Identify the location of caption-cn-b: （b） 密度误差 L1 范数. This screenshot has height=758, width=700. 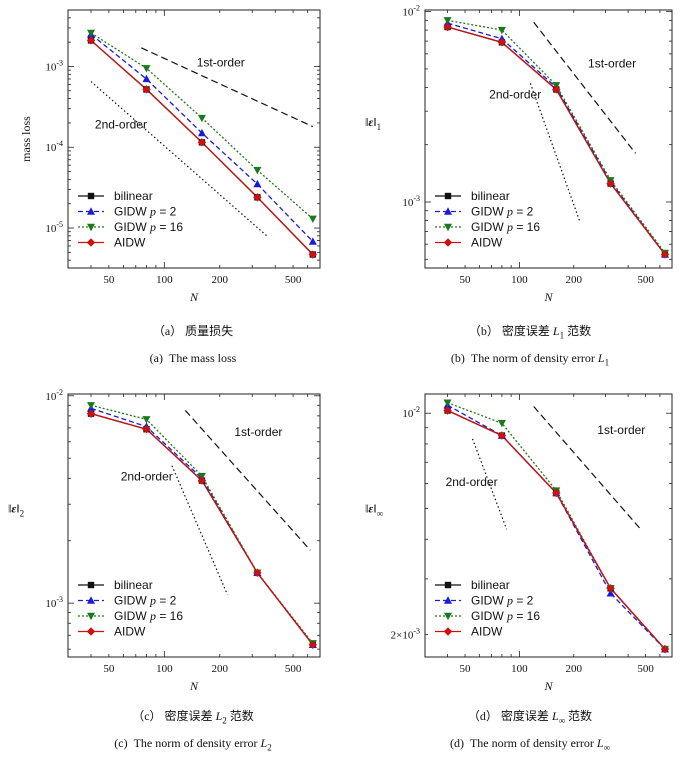
(530, 332).